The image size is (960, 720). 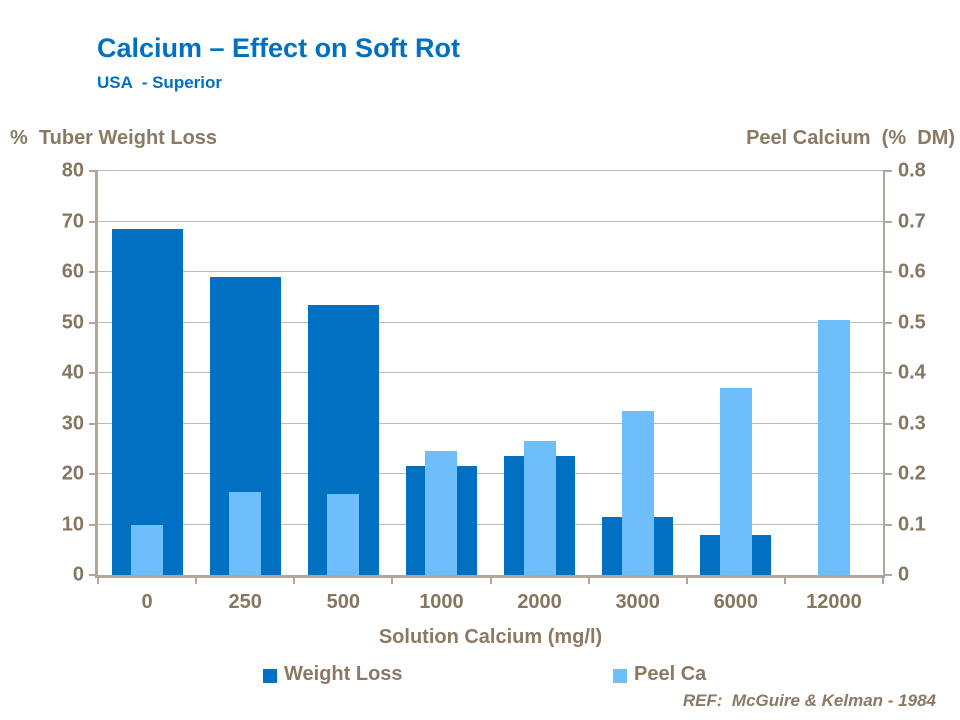 I want to click on y-axis-label-right: 0.3, so click(x=912, y=423).